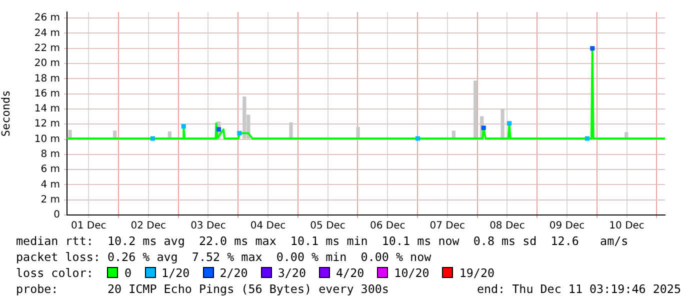 The width and height of the screenshot is (697, 297). Describe the element at coordinates (202, 289) in the screenshot. I see `text: probe: 20 ICMP Echo Pings (56 Bytes) every 300s` at that location.